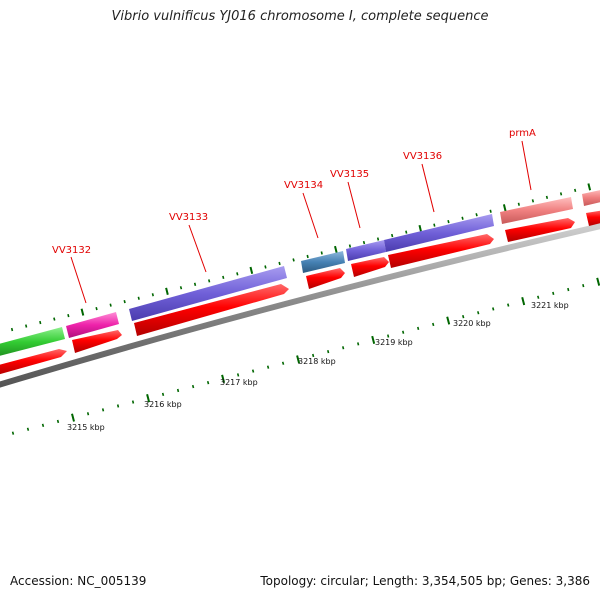  I want to click on gene-label: VV3134, so click(303, 185).